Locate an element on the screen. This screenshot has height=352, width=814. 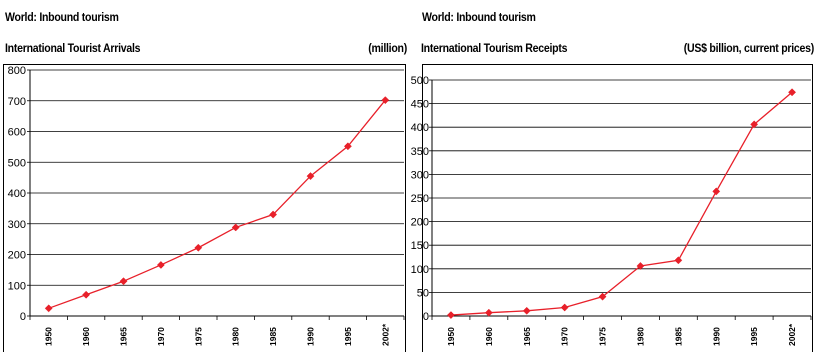
chart-unit: (US$ billion, current prices) is located at coordinates (748, 48).